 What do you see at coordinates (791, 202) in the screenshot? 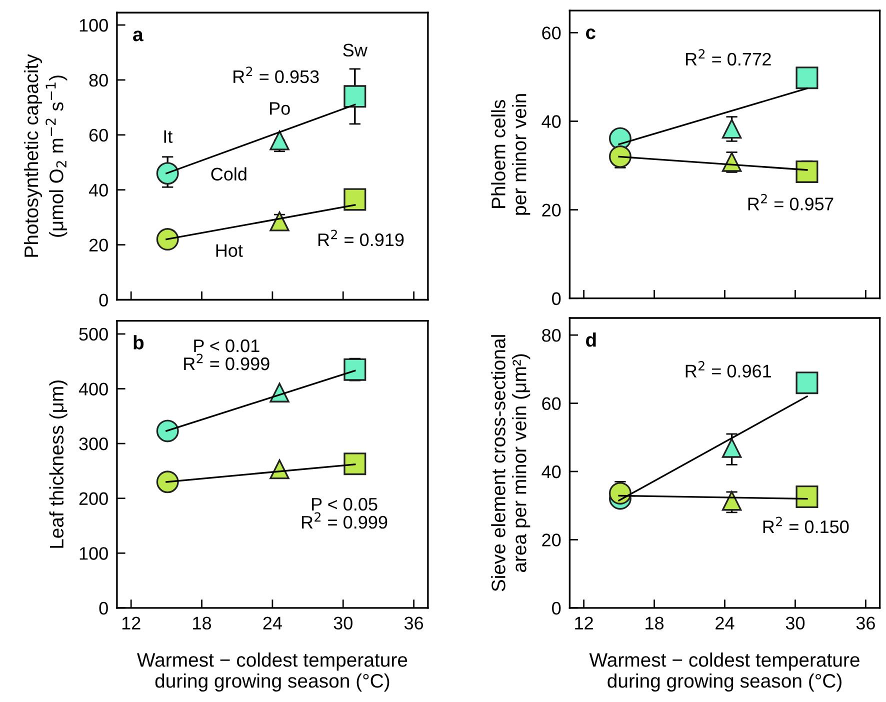
I see `annotation: R$^{2}$ = 0.957` at bounding box center [791, 202].